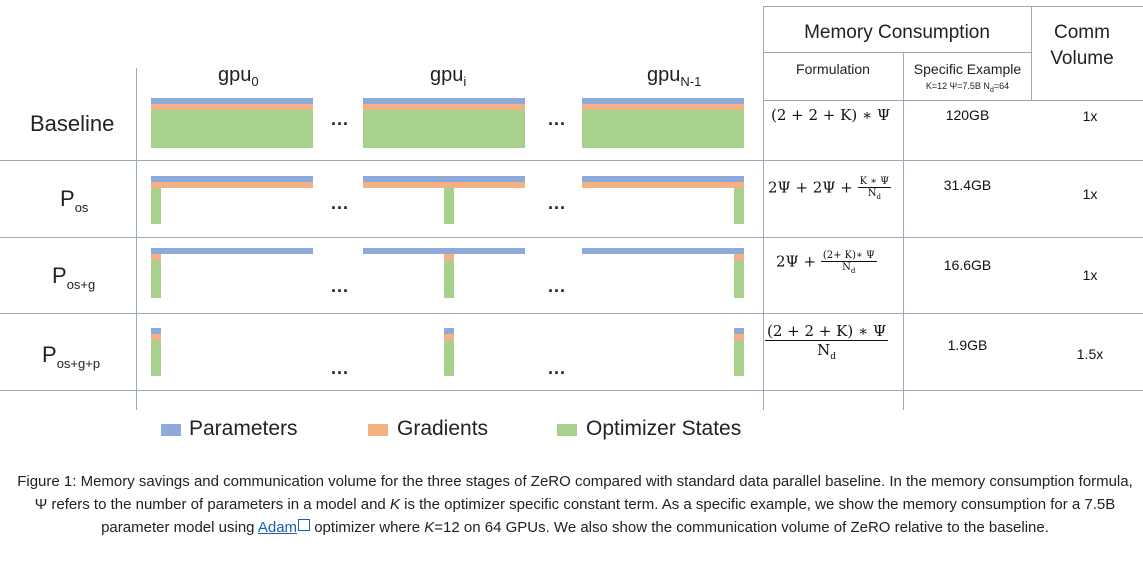 Image resolution: width=1143 pixels, height=565 pixels. What do you see at coordinates (72, 123) in the screenshot?
I see `row-label-baseline: Baseline` at bounding box center [72, 123].